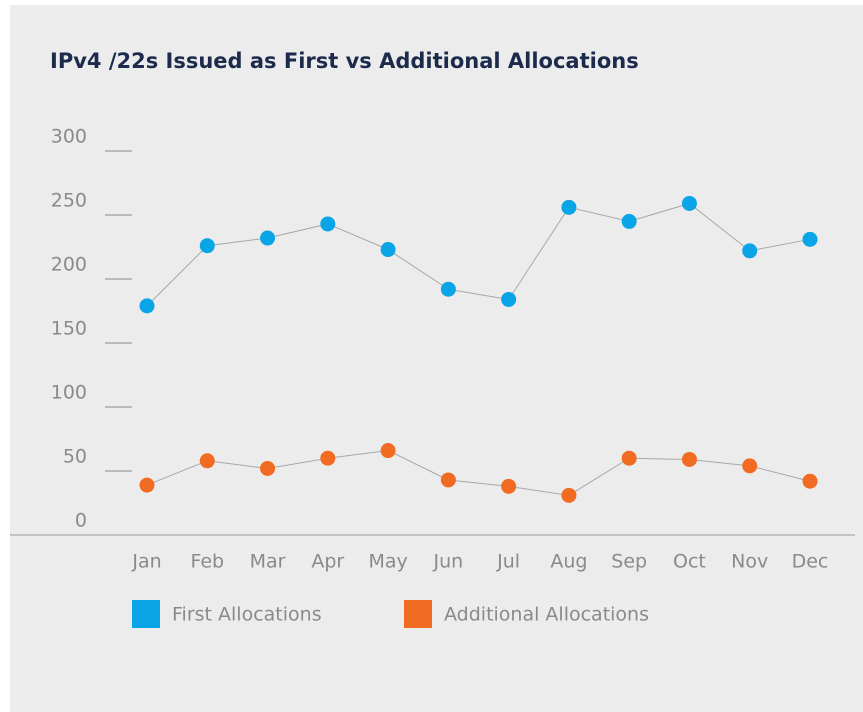 This screenshot has height=712, width=863. Describe the element at coordinates (749, 562) in the screenshot. I see `x-tick-label: Nov` at that location.